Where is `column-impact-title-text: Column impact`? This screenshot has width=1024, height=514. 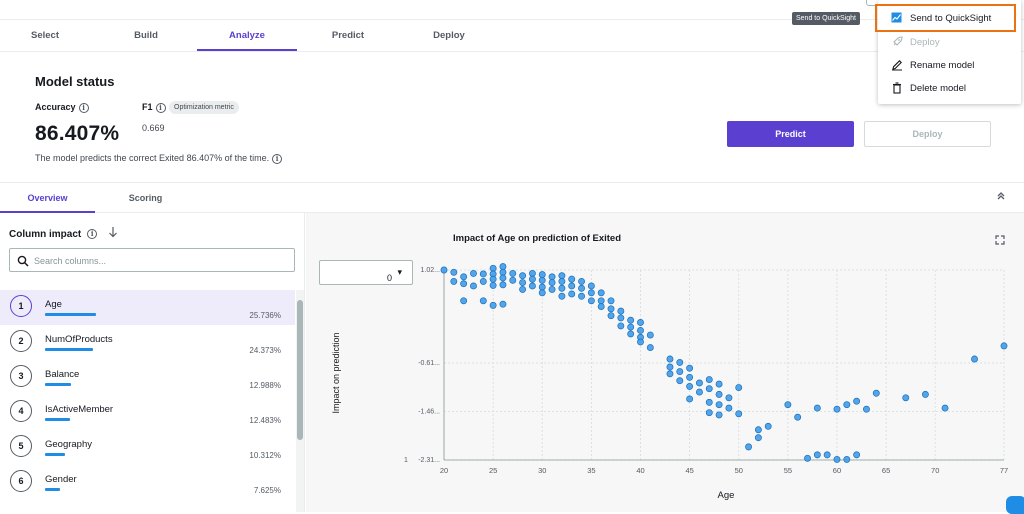 column-impact-title-text: Column impact is located at coordinates (45, 234).